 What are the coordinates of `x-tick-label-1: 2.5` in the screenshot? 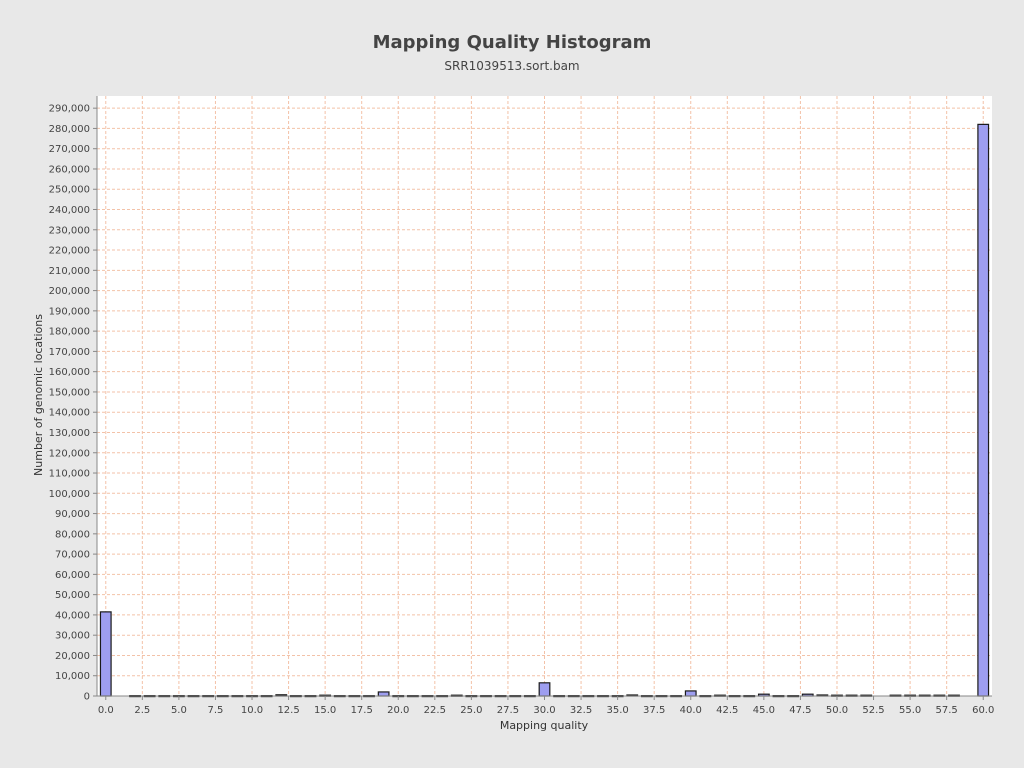 It's located at (142, 710).